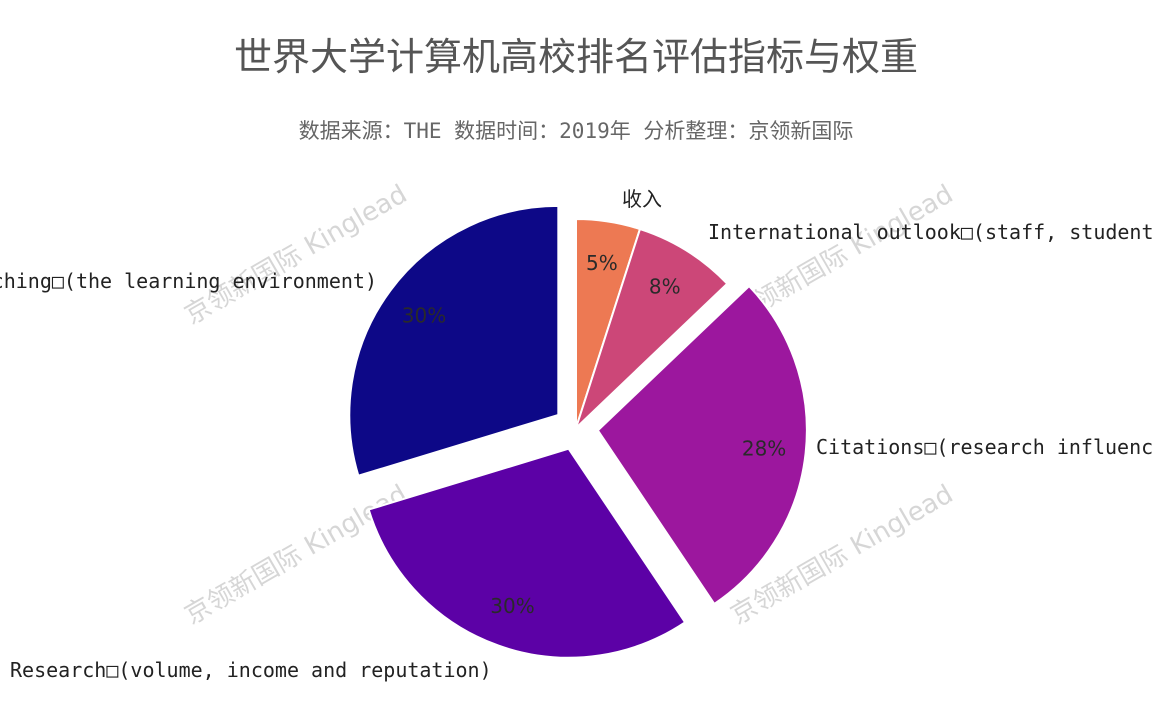  What do you see at coordinates (188, 281) in the screenshot?
I see `slice-category-label: Teaching□(the learning environment)` at bounding box center [188, 281].